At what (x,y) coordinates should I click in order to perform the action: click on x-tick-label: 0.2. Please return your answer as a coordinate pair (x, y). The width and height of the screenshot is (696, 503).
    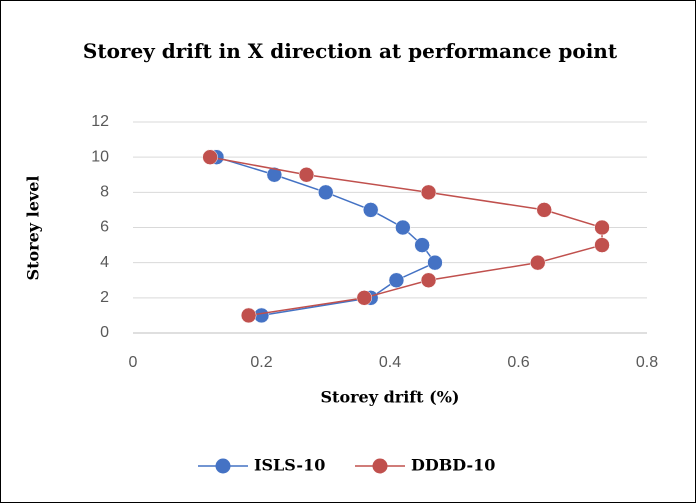
    Looking at the image, I should click on (261, 362).